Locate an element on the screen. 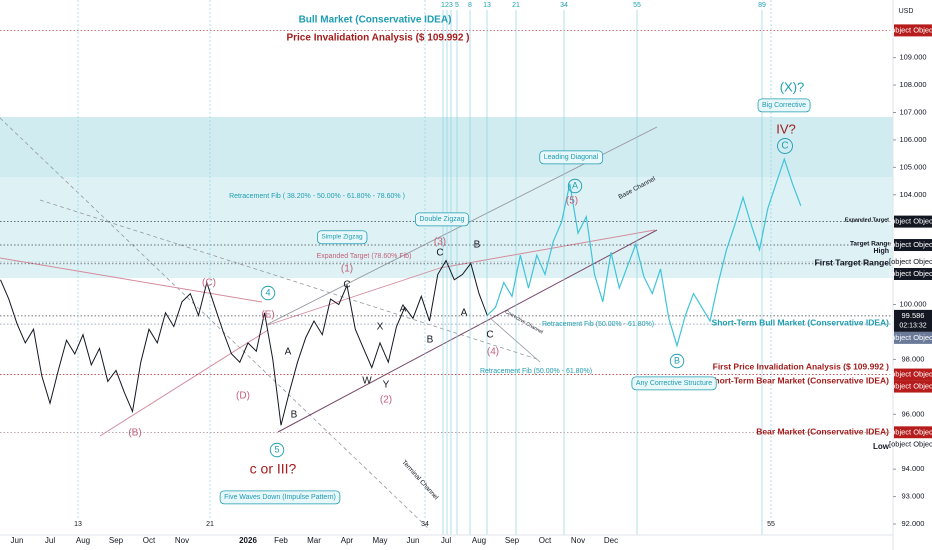 The image size is (932, 550). annotation: Target Range is located at coordinates (870, 244).